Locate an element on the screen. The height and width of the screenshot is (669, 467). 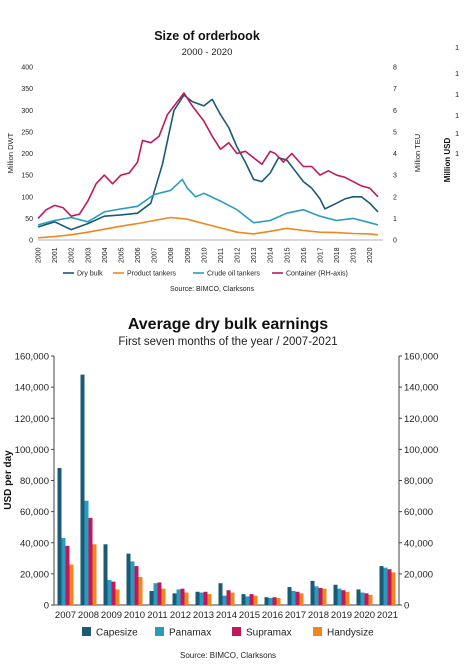
orderbook-source: Source: BIMCO, Clarksons is located at coordinates (212, 289).